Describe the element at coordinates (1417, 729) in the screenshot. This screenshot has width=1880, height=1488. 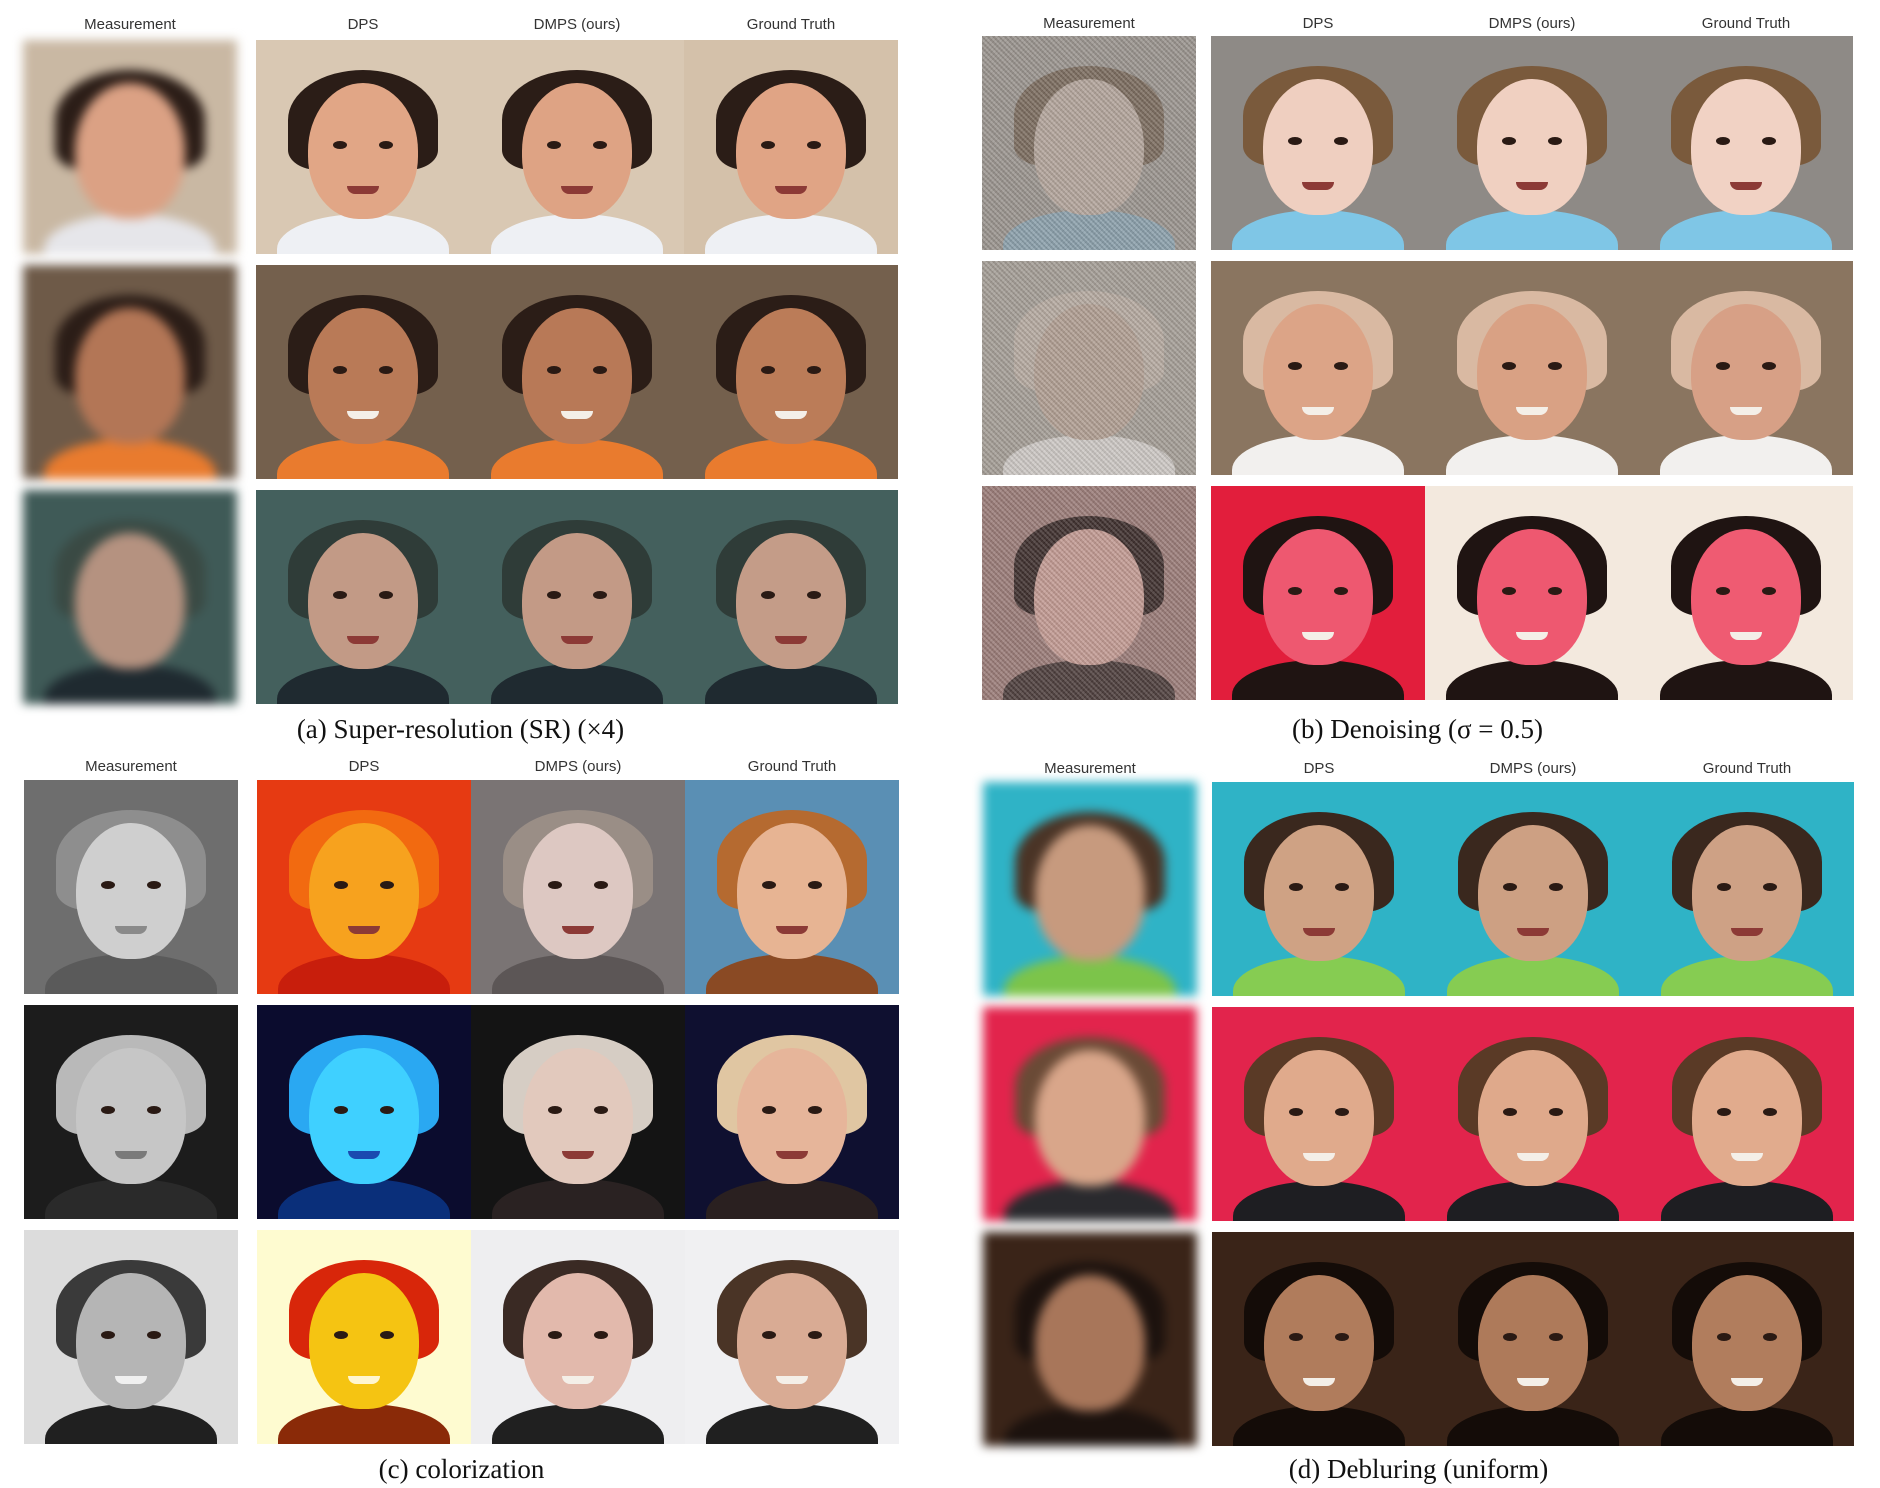
I see `caption-denoising: (b) Denoising (σ = 0.5)` at that location.